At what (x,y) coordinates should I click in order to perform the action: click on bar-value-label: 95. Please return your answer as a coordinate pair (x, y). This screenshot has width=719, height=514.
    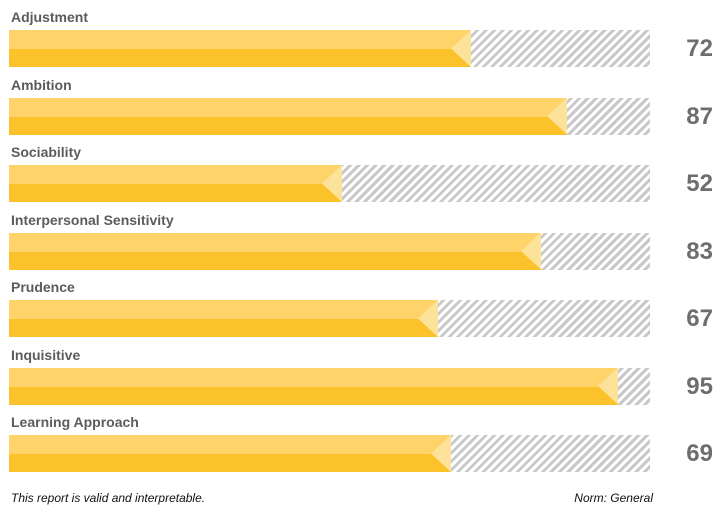
    Looking at the image, I should click on (699, 386).